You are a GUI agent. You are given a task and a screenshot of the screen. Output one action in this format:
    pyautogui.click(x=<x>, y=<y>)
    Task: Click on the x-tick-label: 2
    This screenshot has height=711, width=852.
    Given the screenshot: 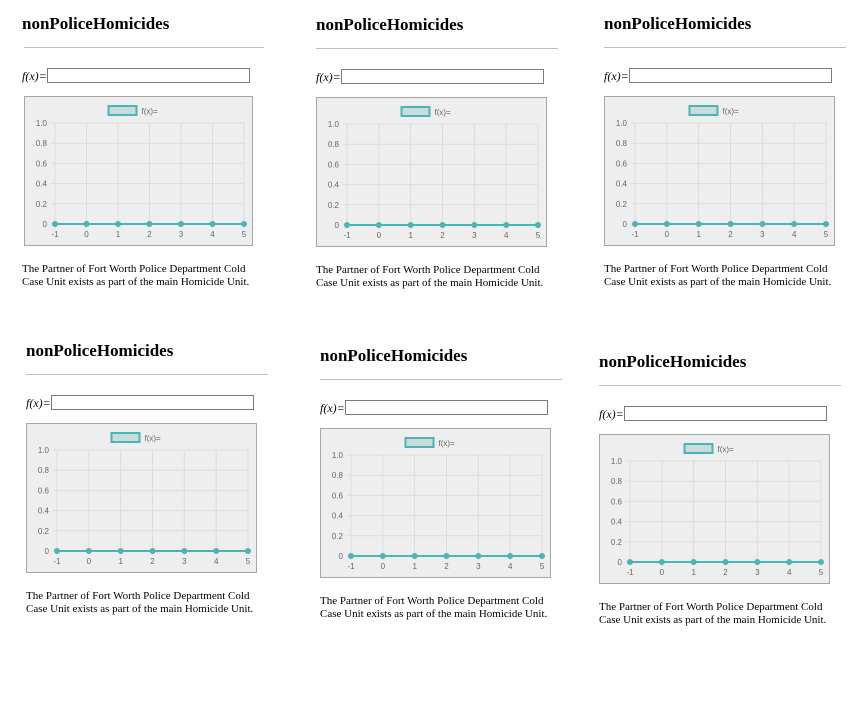 What is the action you would take?
    pyautogui.click(x=442, y=235)
    